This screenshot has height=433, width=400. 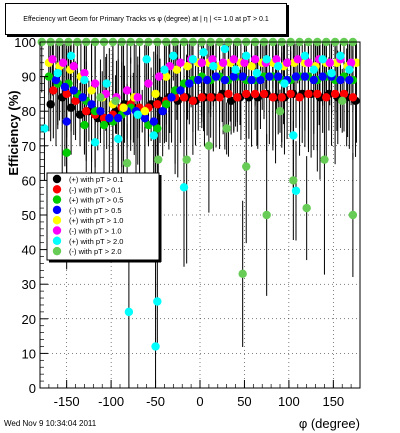 I want to click on legend-label: (+) with pT > 0.1, so click(x=96, y=179).